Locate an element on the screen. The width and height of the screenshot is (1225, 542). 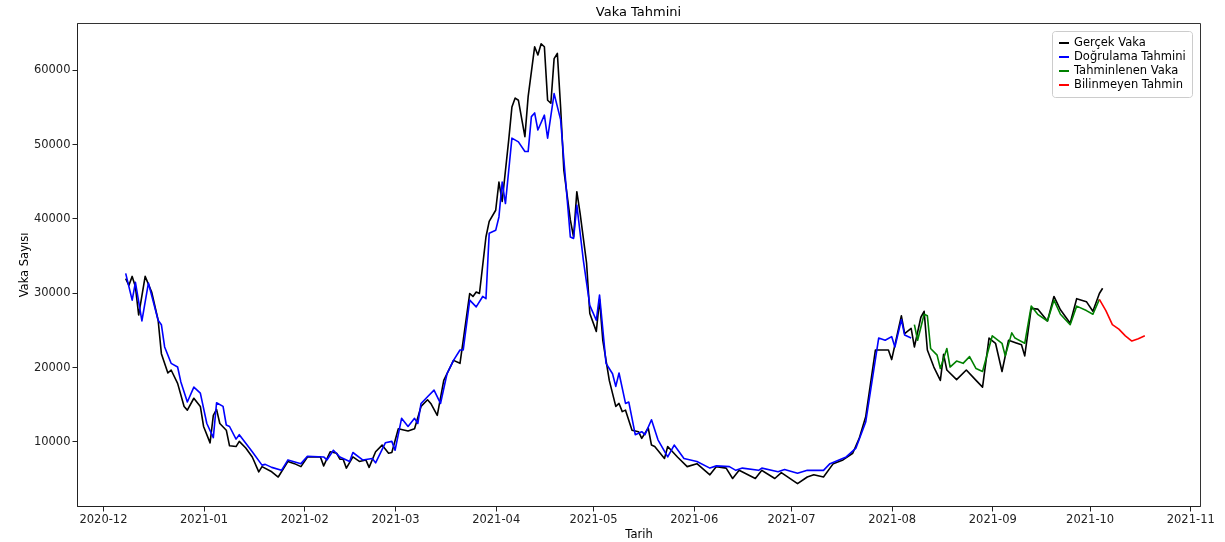
x-tick-label: 2021-02 is located at coordinates (304, 518).